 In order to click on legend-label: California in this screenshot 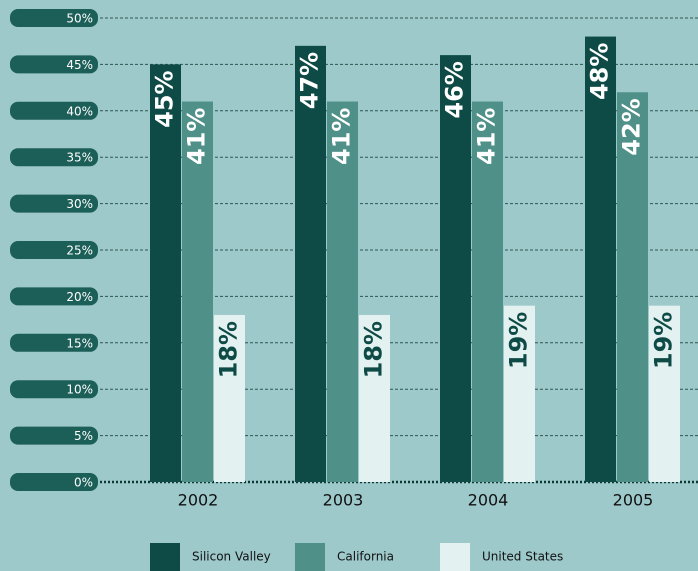, I will do `click(365, 557)`.